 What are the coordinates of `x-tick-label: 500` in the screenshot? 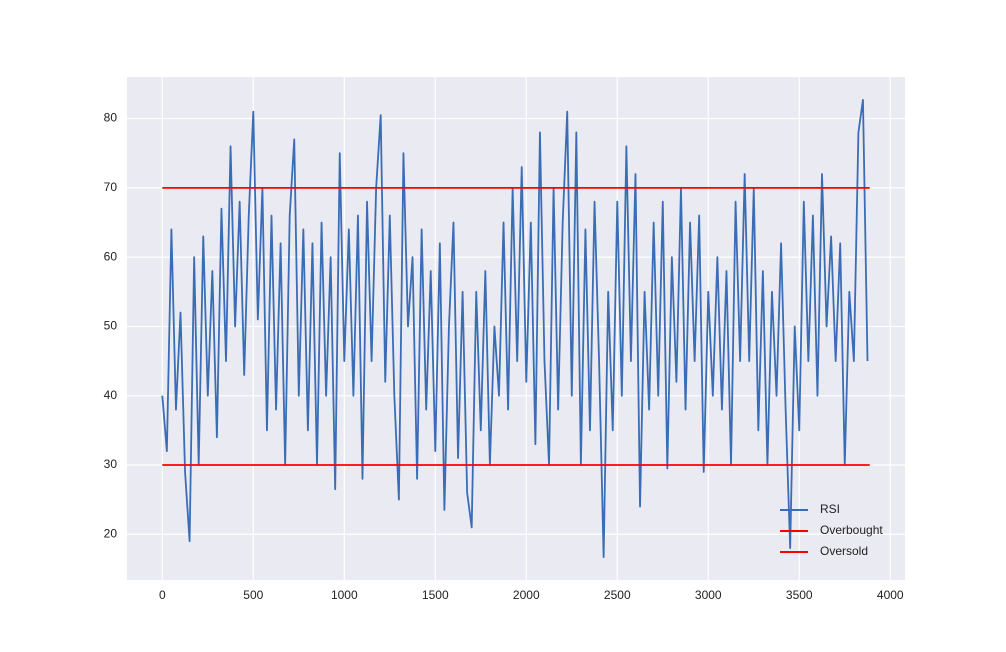 It's located at (253, 595).